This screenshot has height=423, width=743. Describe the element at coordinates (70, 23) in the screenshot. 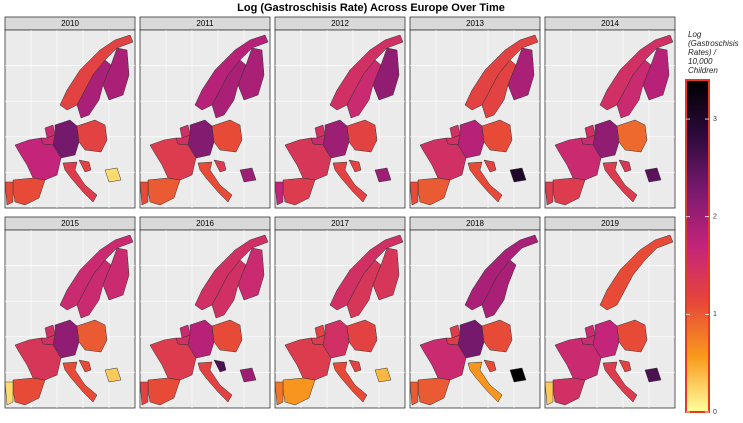

I see `panel-label: 2010` at that location.